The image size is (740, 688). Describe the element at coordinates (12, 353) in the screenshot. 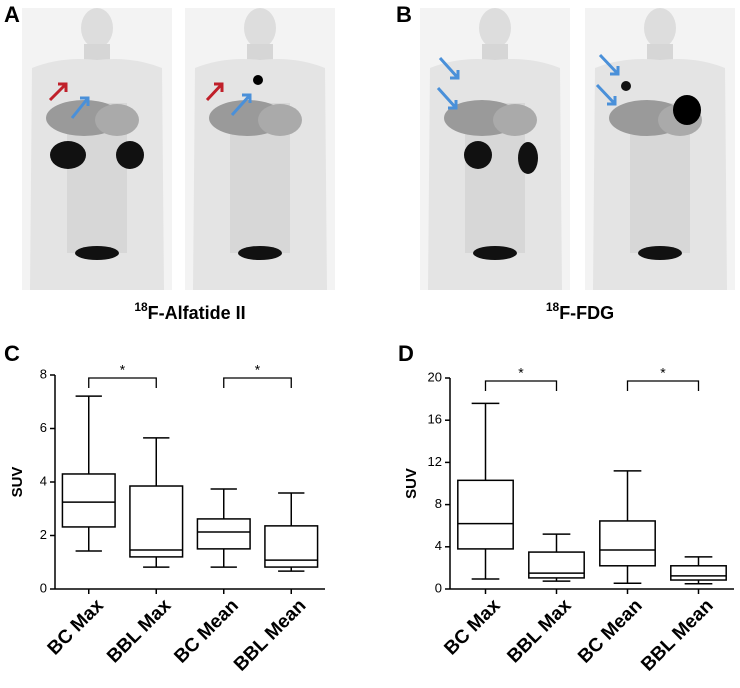

I see `panel-label: C` at that location.